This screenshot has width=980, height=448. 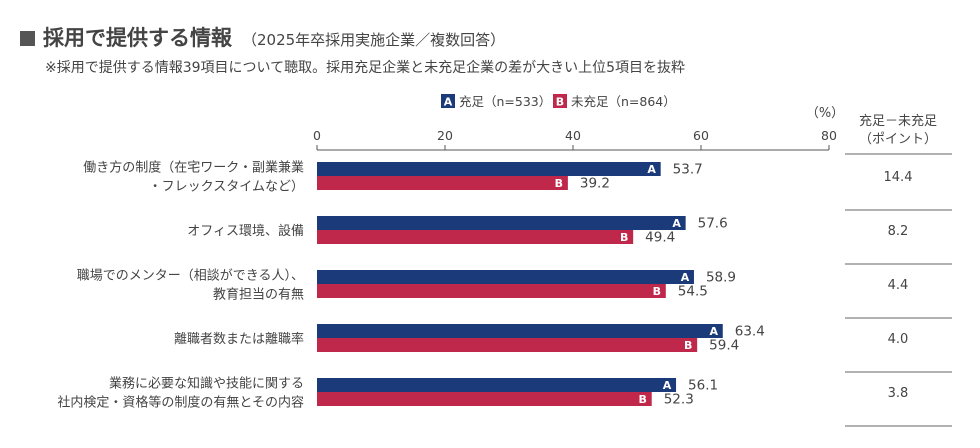 What do you see at coordinates (623, 101) in the screenshot?
I see `legend-label-2: 未充足（n=864）` at bounding box center [623, 101].